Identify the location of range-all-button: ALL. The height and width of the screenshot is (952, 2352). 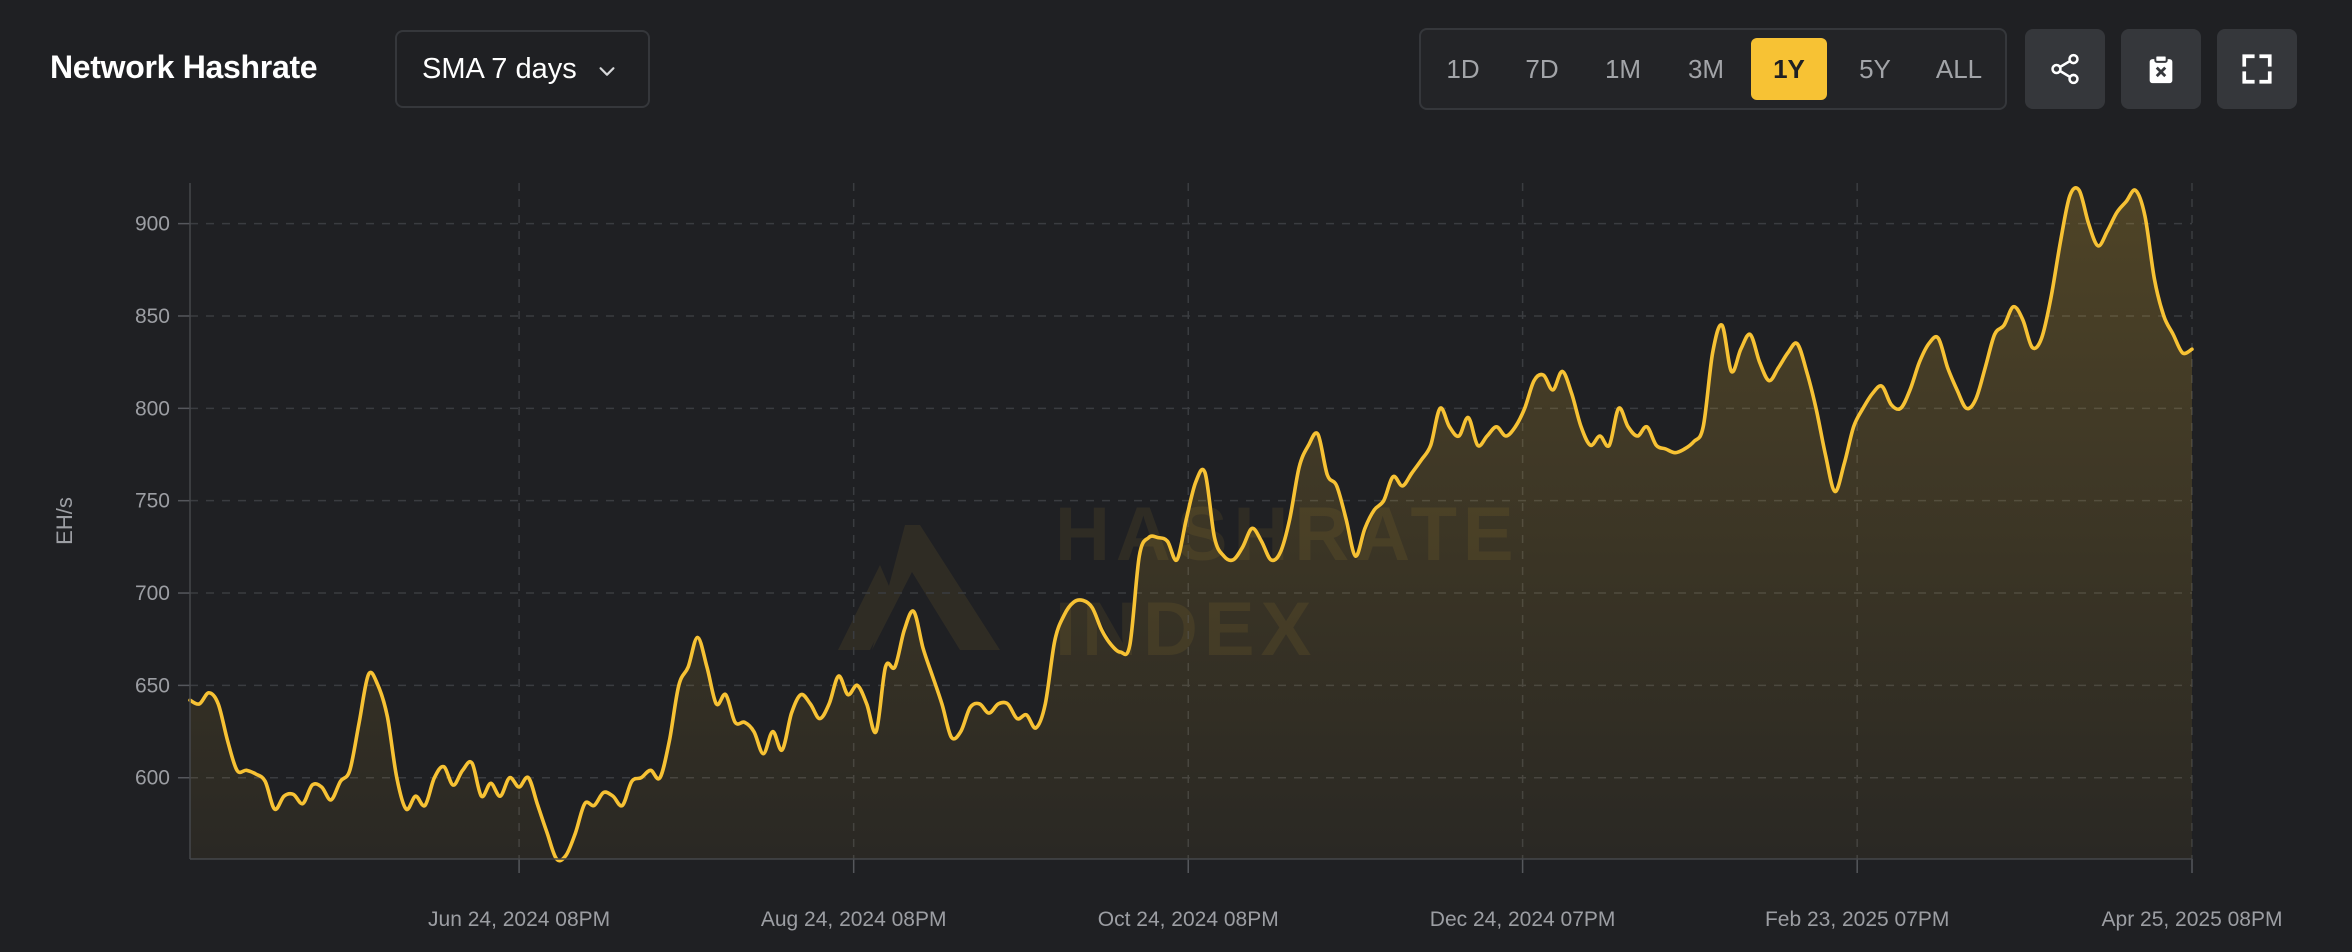
(1959, 68).